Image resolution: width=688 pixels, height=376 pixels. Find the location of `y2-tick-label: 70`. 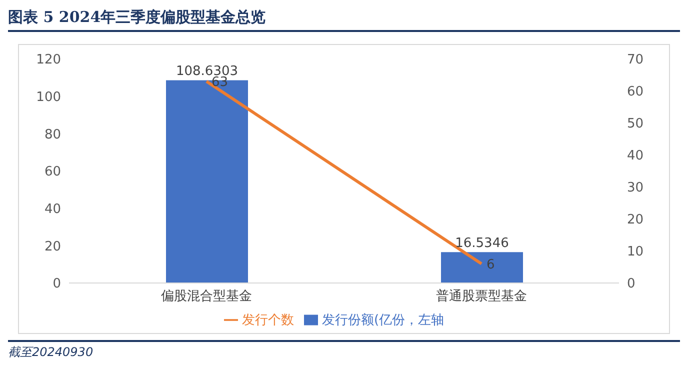

y2-tick-label: 70 is located at coordinates (635, 60).